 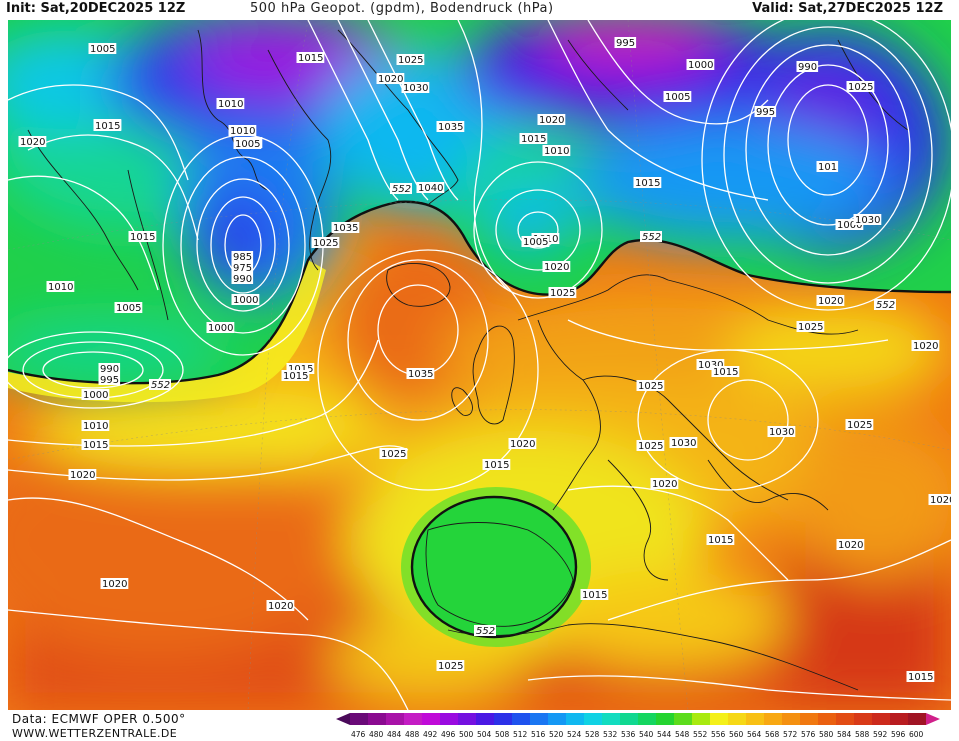 I want to click on legend-tick-label: 572, so click(x=790, y=734).